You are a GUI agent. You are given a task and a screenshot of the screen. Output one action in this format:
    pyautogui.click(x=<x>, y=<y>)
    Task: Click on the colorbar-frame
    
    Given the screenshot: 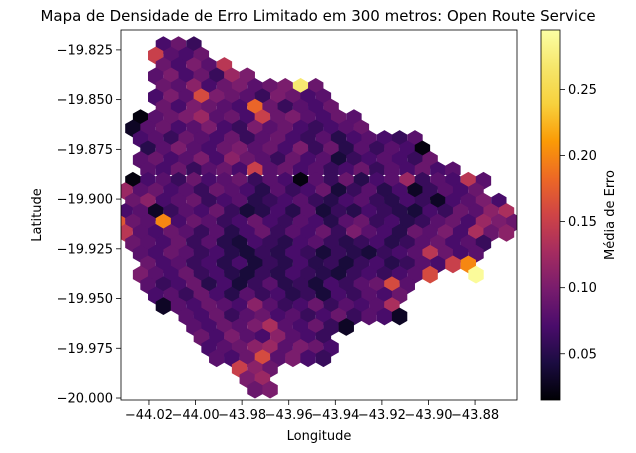 What is the action you would take?
    pyautogui.click(x=550, y=215)
    